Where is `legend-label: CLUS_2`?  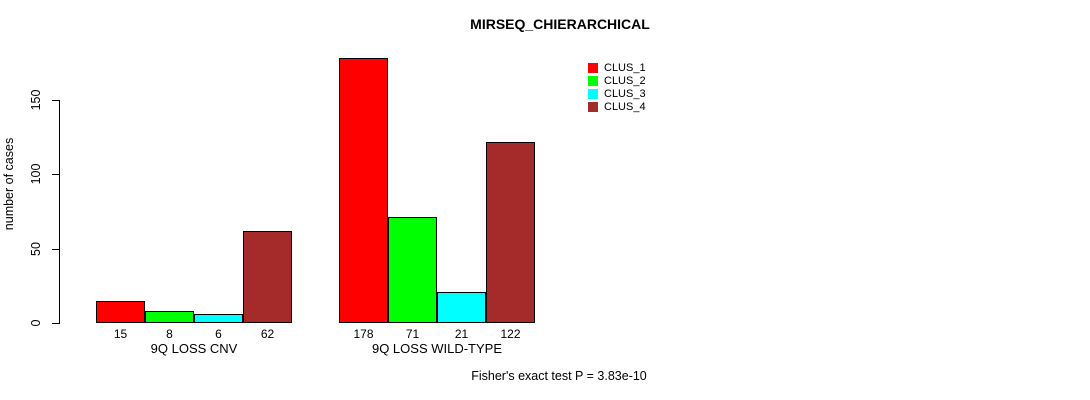 legend-label: CLUS_2 is located at coordinates (625, 81).